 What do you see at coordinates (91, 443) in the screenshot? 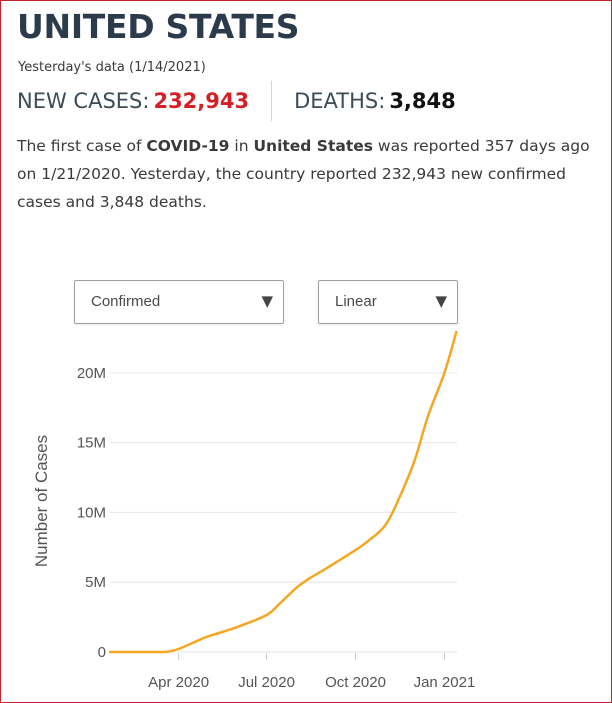
I see `y-tick-label: 15M` at bounding box center [91, 443].